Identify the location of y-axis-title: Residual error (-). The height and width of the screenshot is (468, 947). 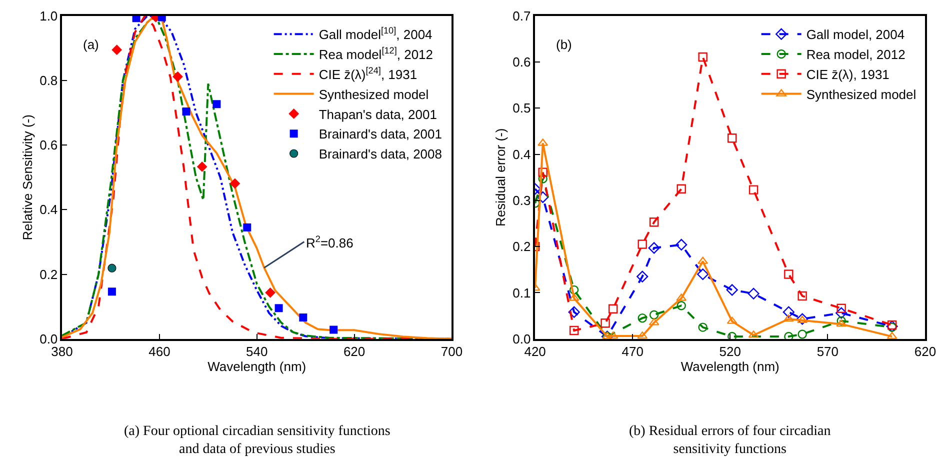
(500, 177).